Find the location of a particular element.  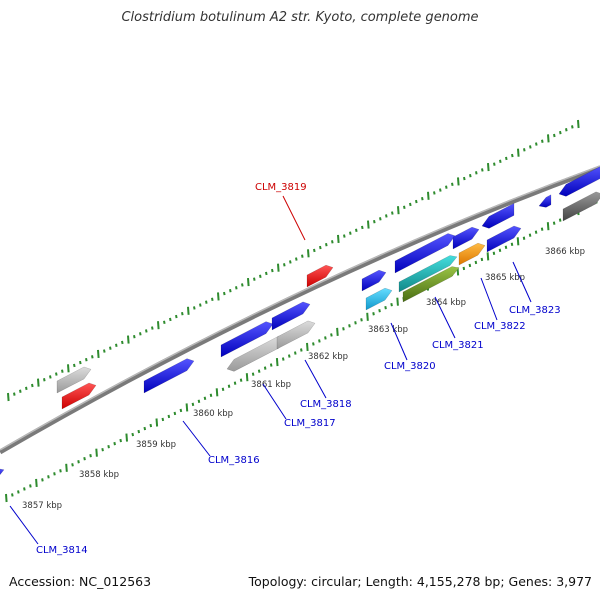

gene-label: CLM_3823 is located at coordinates (535, 310).